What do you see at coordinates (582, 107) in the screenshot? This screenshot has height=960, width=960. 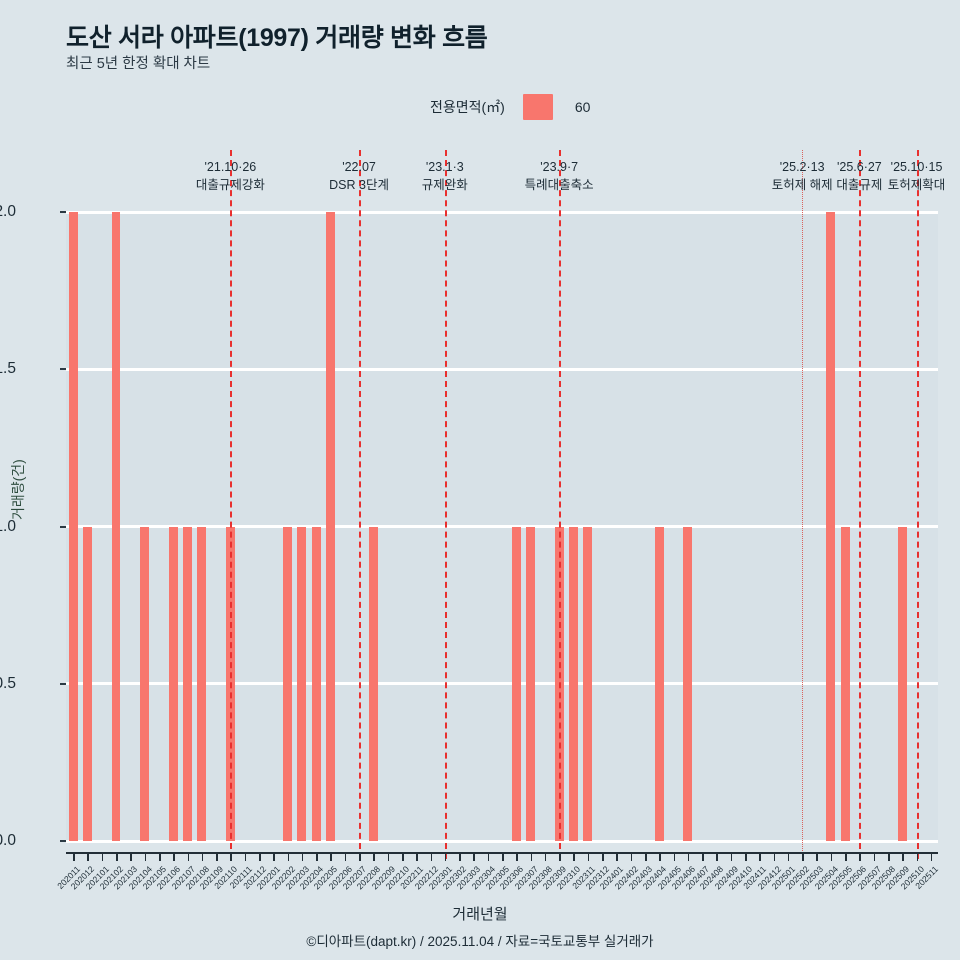 I see `legend-label-60: 60` at bounding box center [582, 107].